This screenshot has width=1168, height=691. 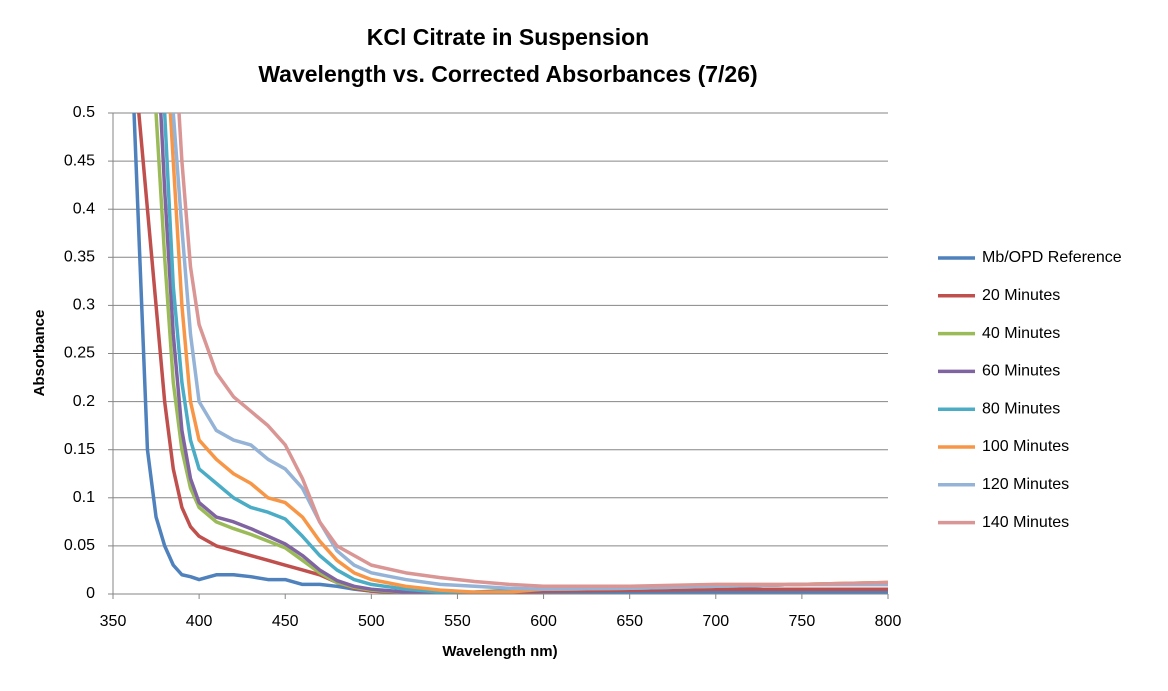 What do you see at coordinates (84, 112) in the screenshot?
I see `y-tick-label: 0.5` at bounding box center [84, 112].